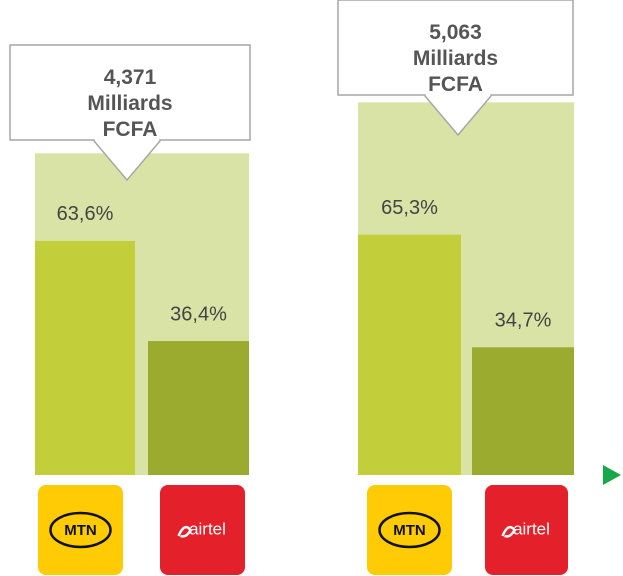  What do you see at coordinates (612, 475) in the screenshot?
I see `axis-arrow` at bounding box center [612, 475].